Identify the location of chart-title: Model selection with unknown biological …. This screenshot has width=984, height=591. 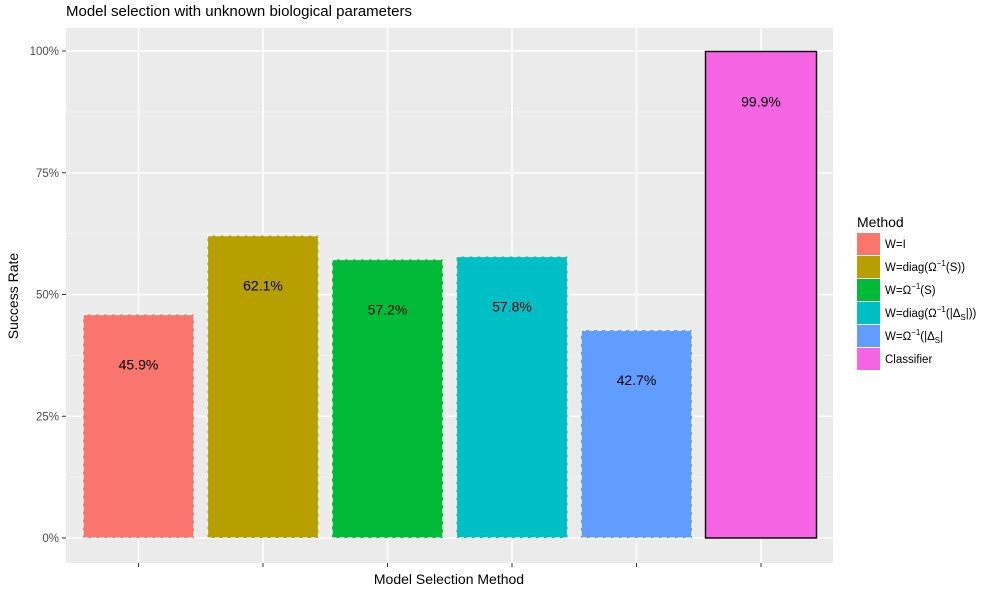
(239, 11).